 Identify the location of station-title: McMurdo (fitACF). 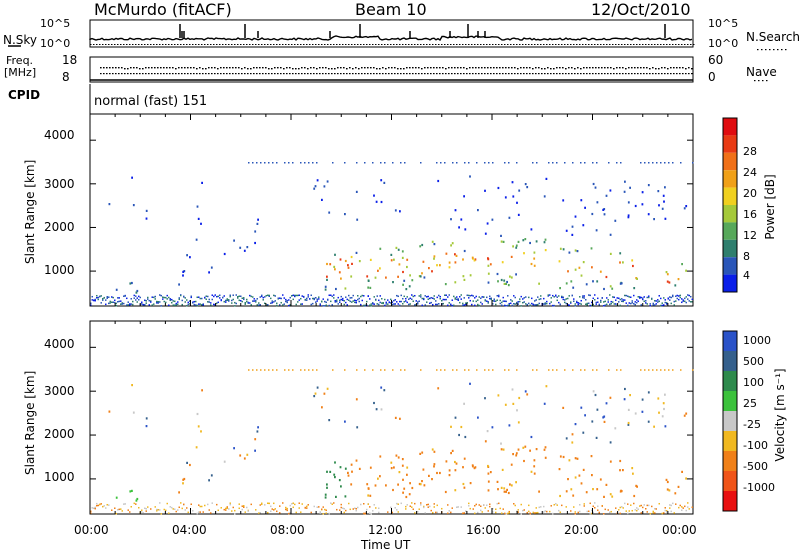
(163, 9).